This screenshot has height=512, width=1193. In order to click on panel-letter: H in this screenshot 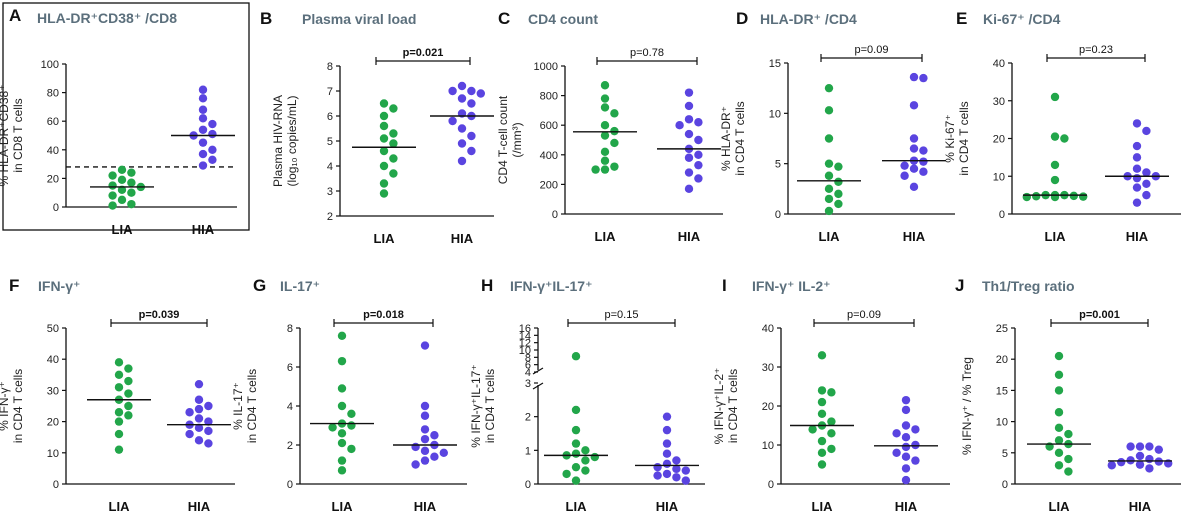, I will do `click(487, 285)`.